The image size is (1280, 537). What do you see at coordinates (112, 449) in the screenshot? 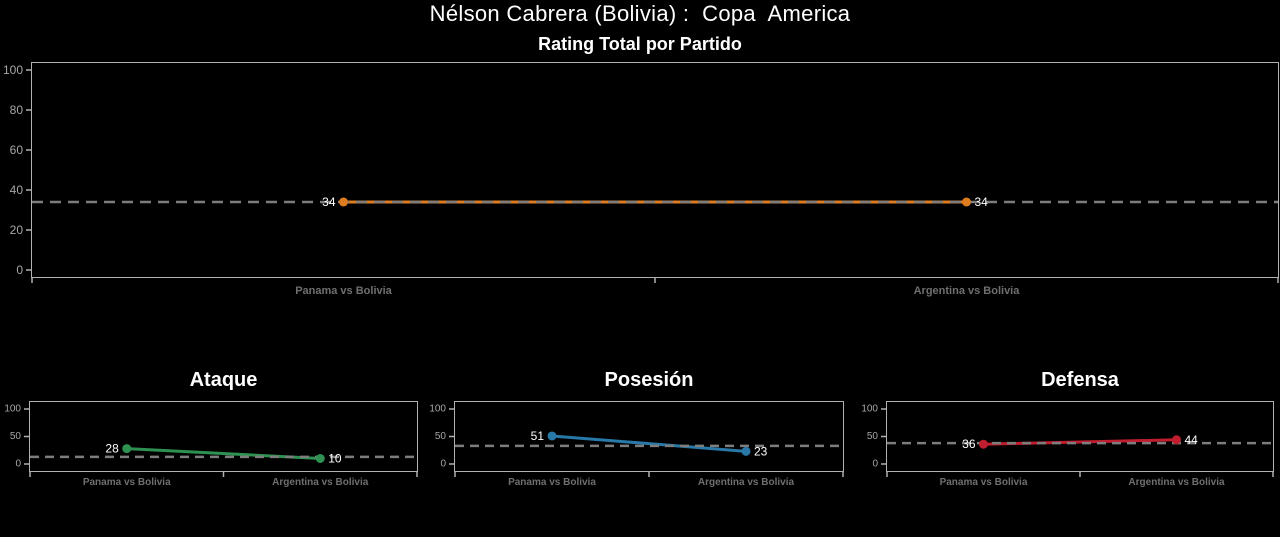
I see `value-label: 28` at bounding box center [112, 449].